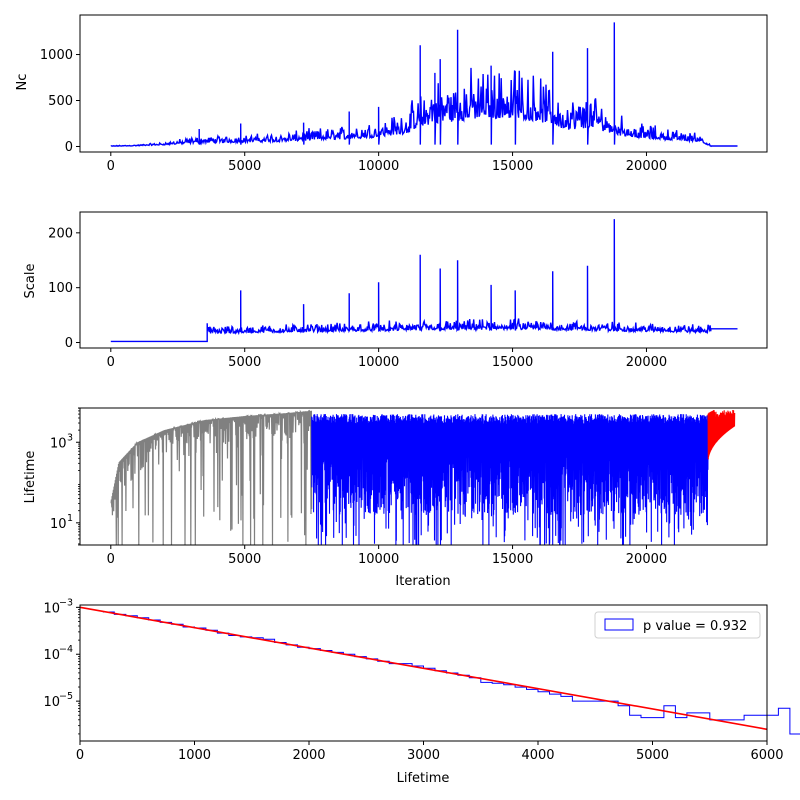  I want to click on lifetime-series-blue, so click(510, 479).